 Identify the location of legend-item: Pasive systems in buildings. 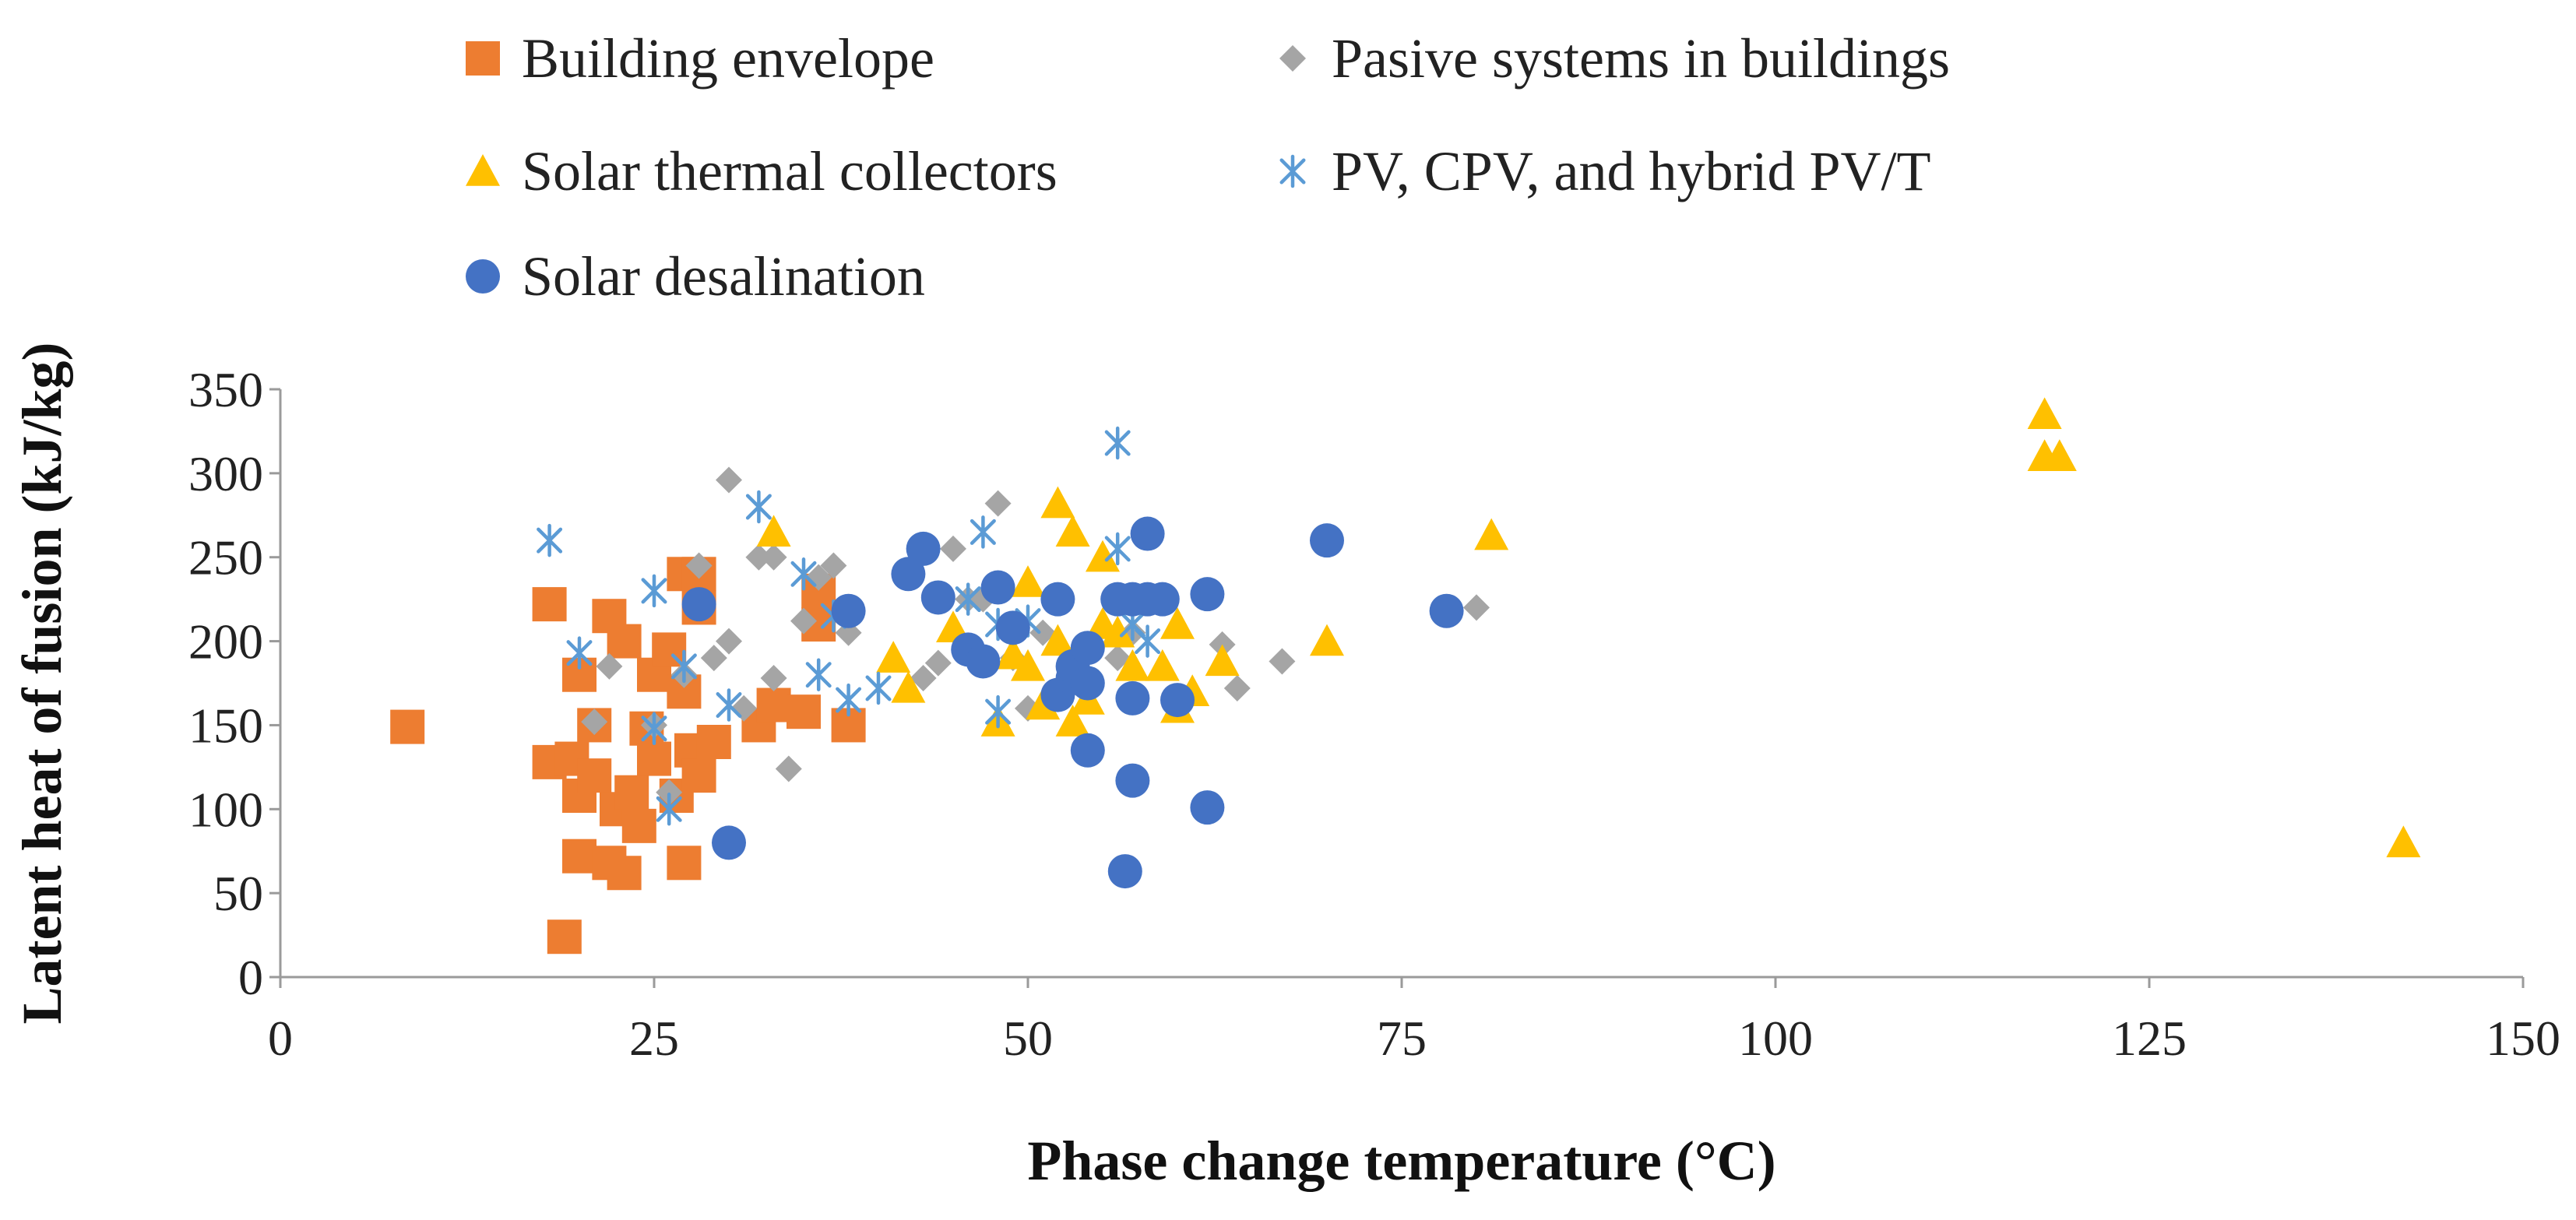
(1614, 58).